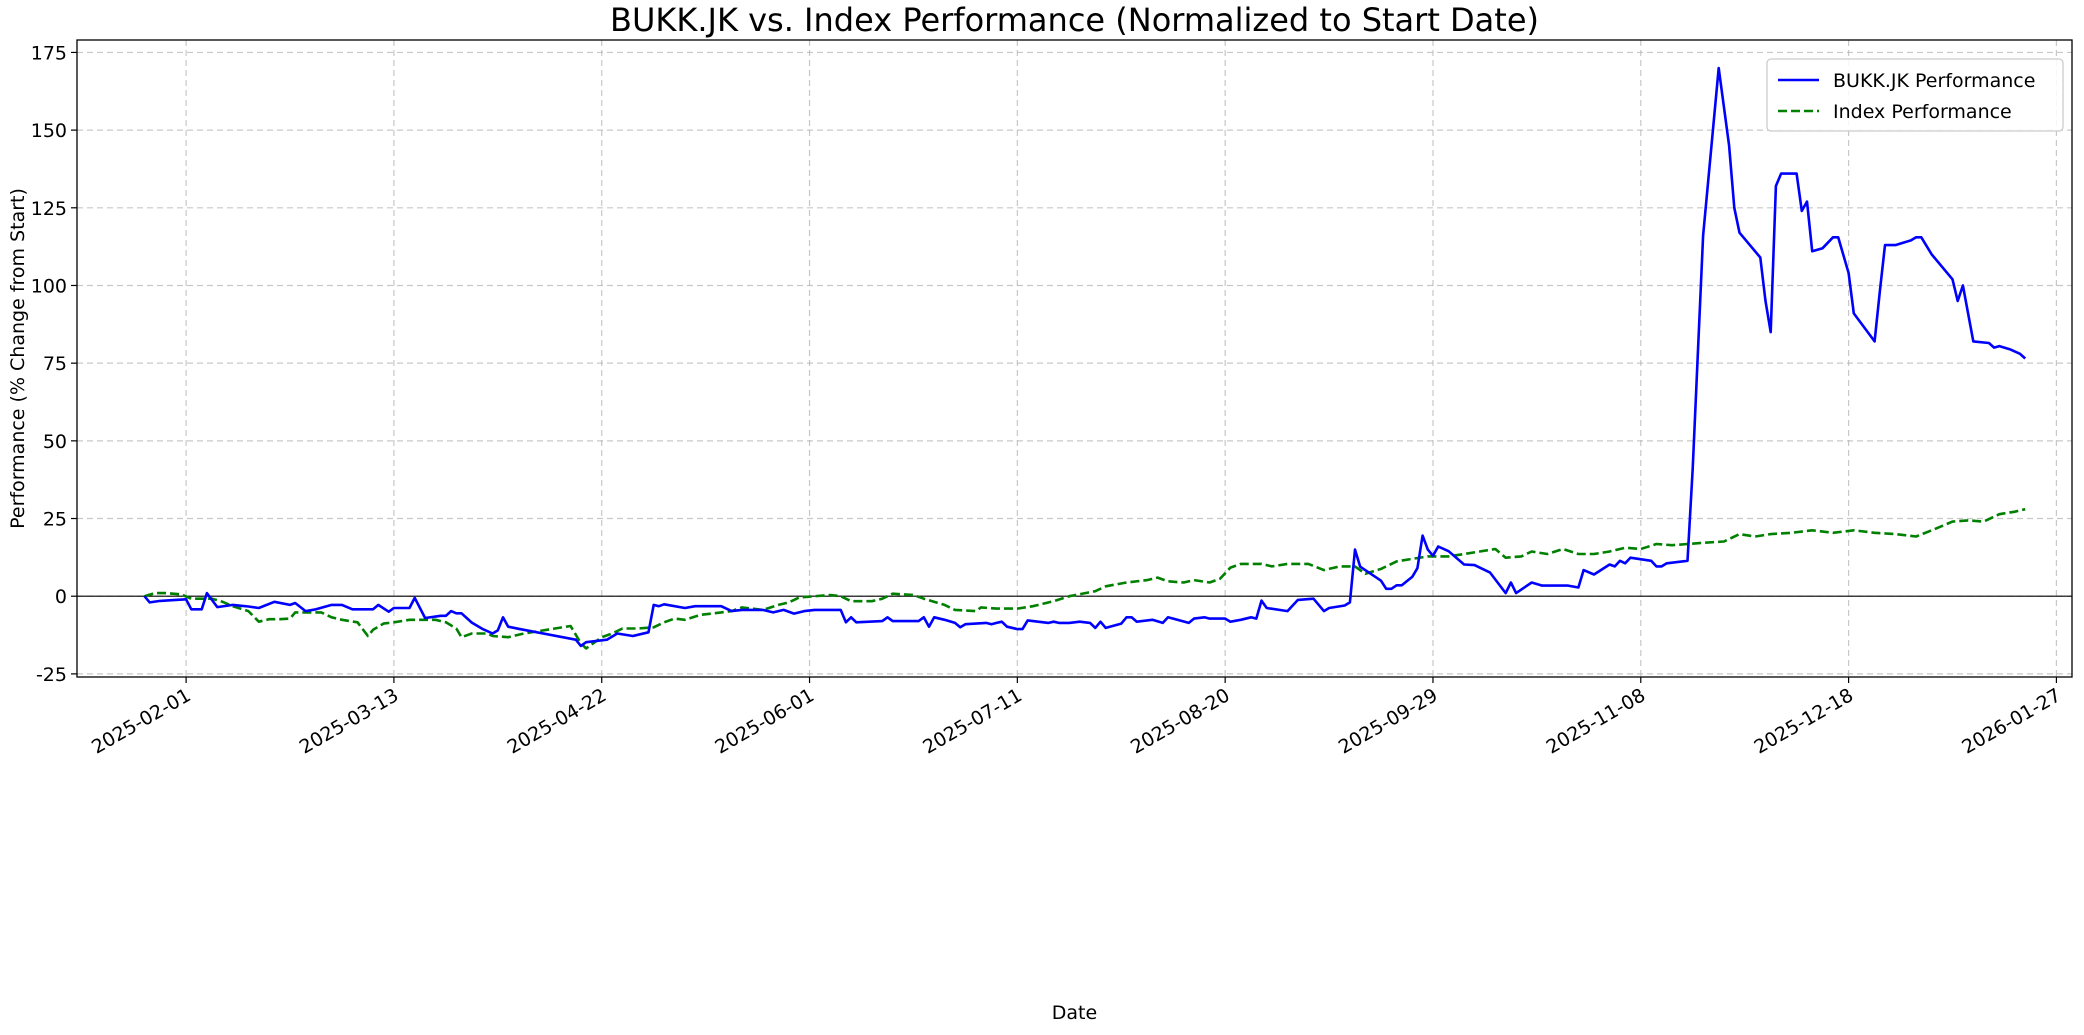  I want to click on y-tick-label: 75, so click(55, 364).